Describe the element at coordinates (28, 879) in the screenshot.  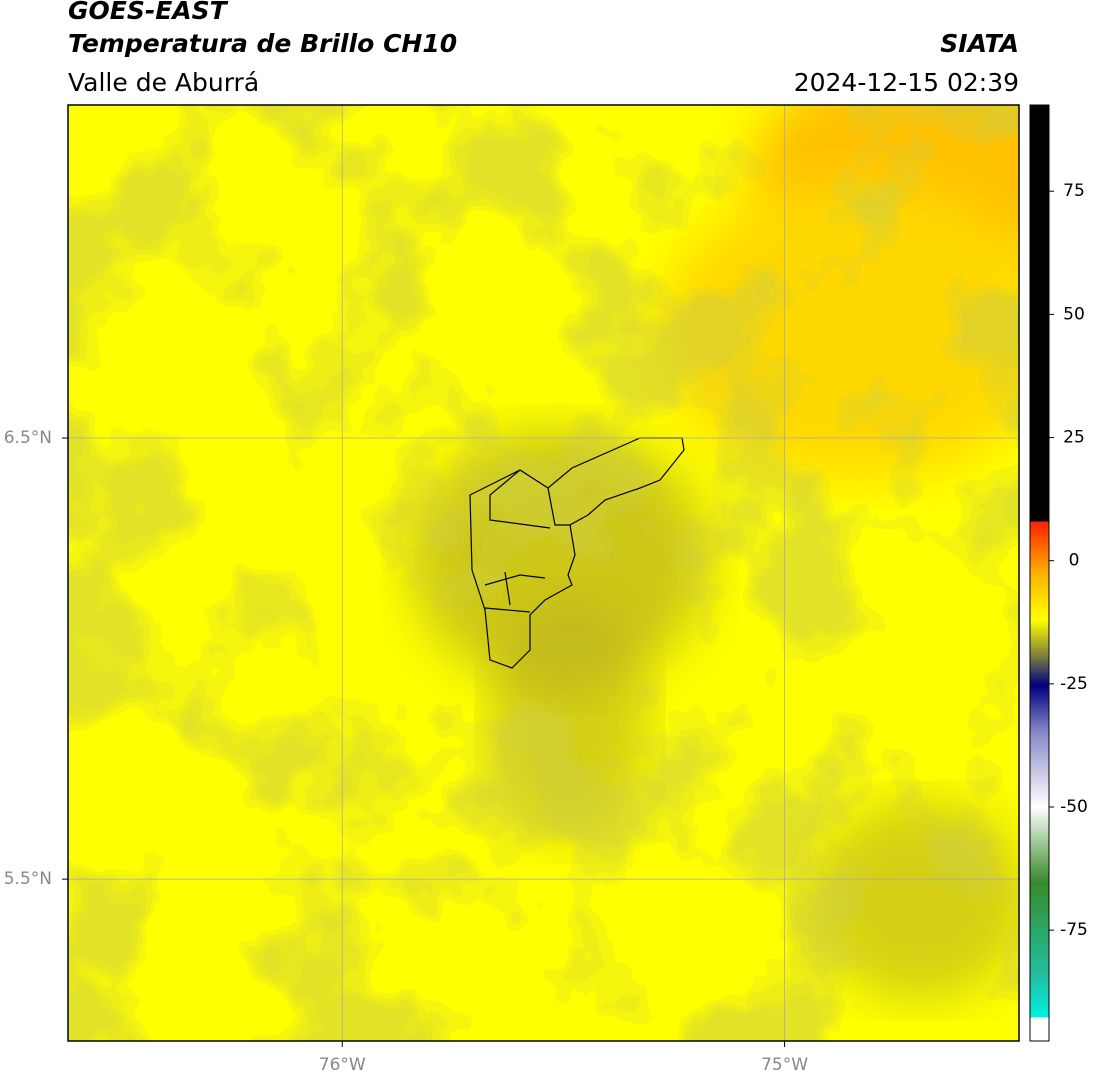
I see `y-tick-label: 5.5°N` at that location.